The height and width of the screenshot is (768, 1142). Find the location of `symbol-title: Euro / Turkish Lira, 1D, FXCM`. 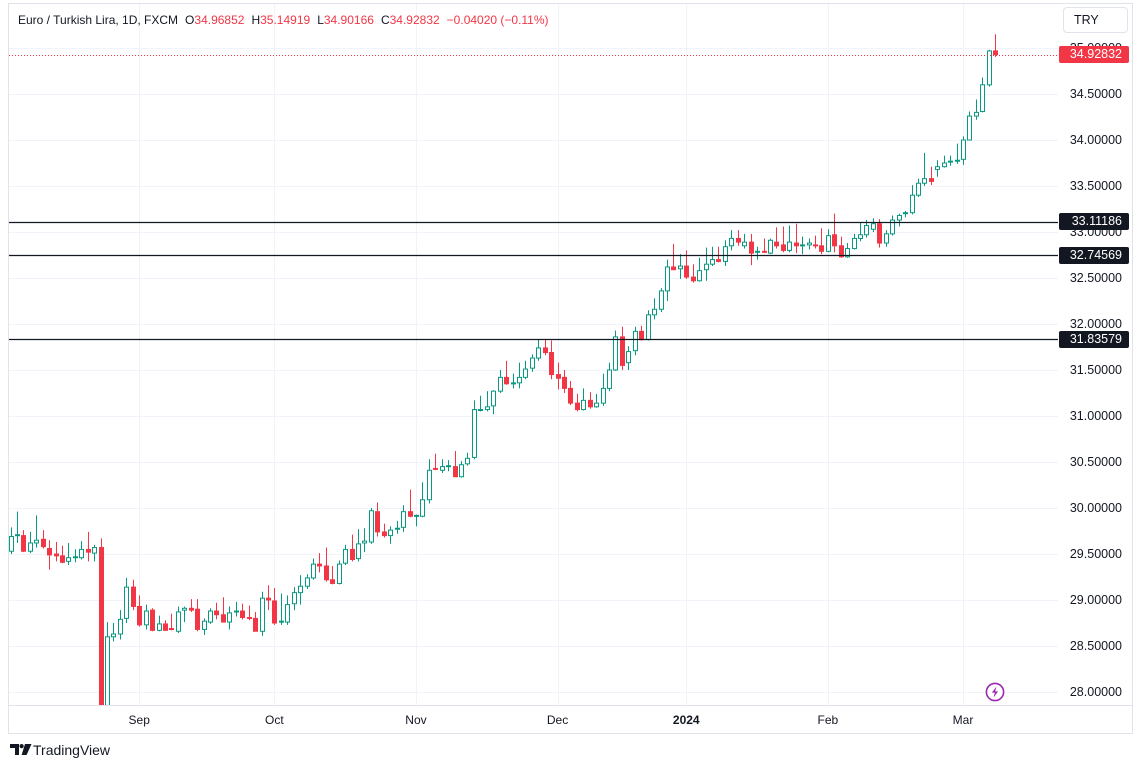

symbol-title: Euro / Turkish Lira, 1D, FXCM is located at coordinates (98, 20).